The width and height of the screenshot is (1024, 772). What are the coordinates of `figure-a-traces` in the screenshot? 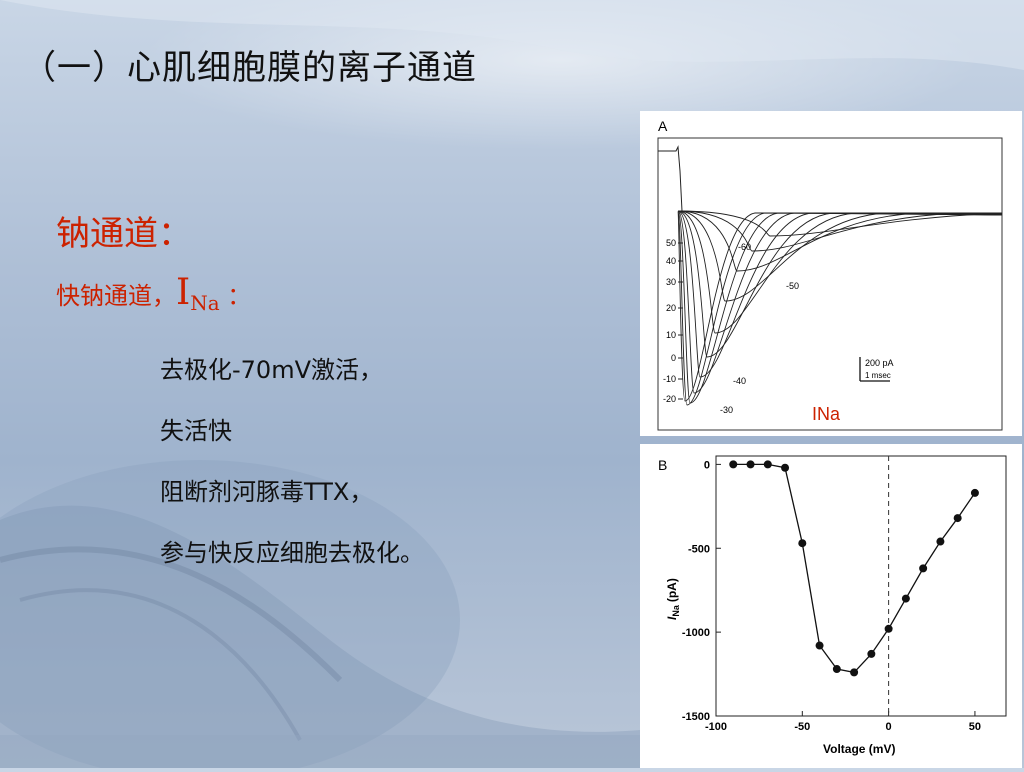 It's located at (830, 275).